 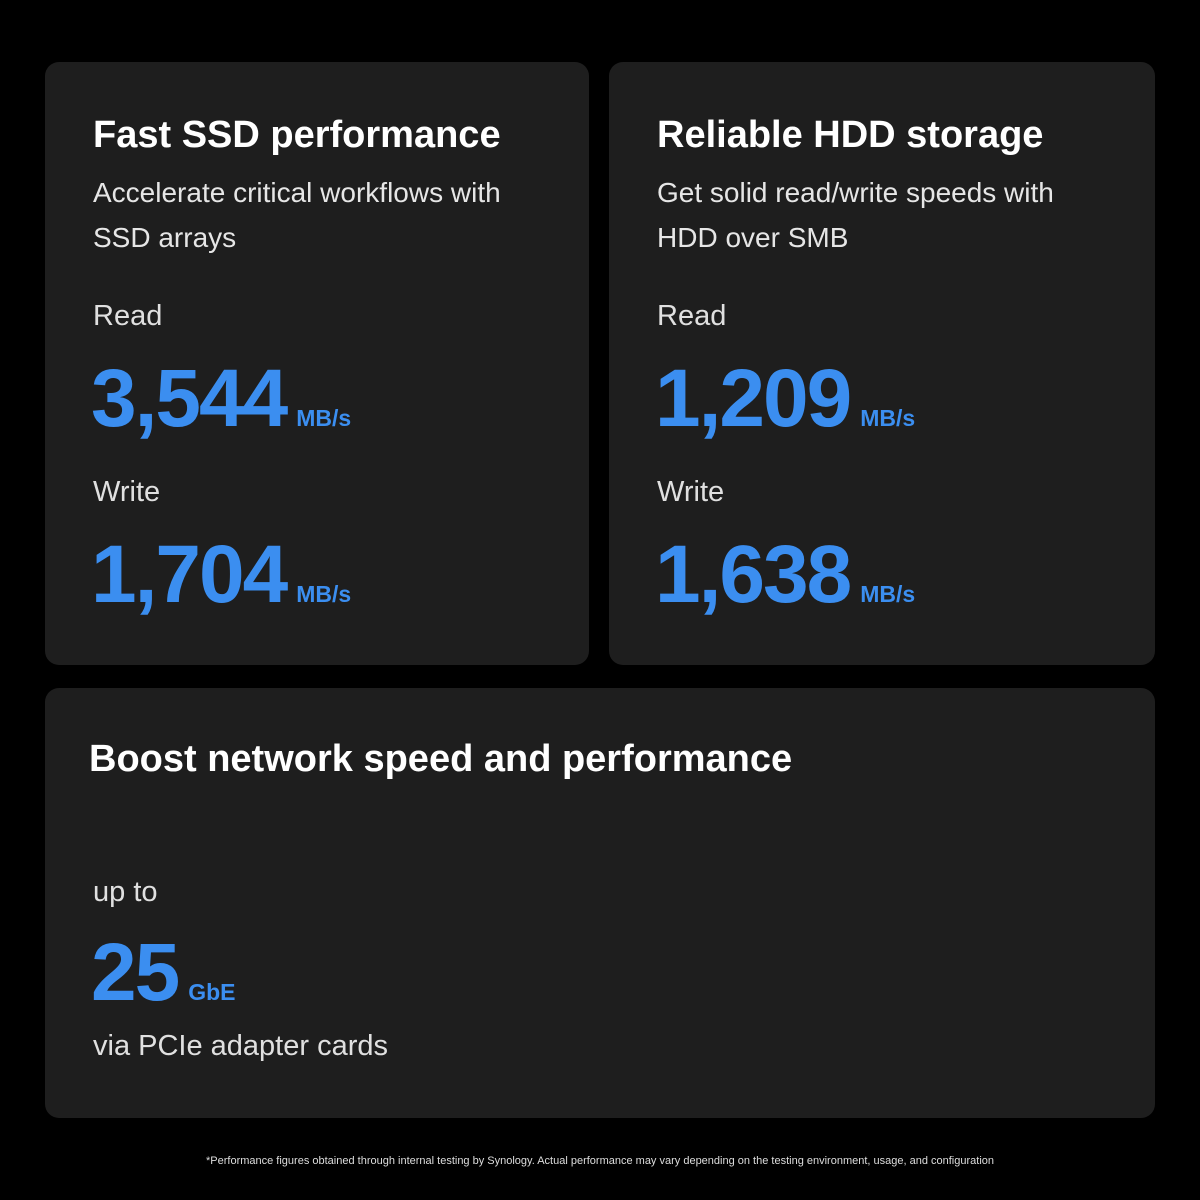 I want to click on card-title: Boost network speed and performance, so click(x=441, y=759).